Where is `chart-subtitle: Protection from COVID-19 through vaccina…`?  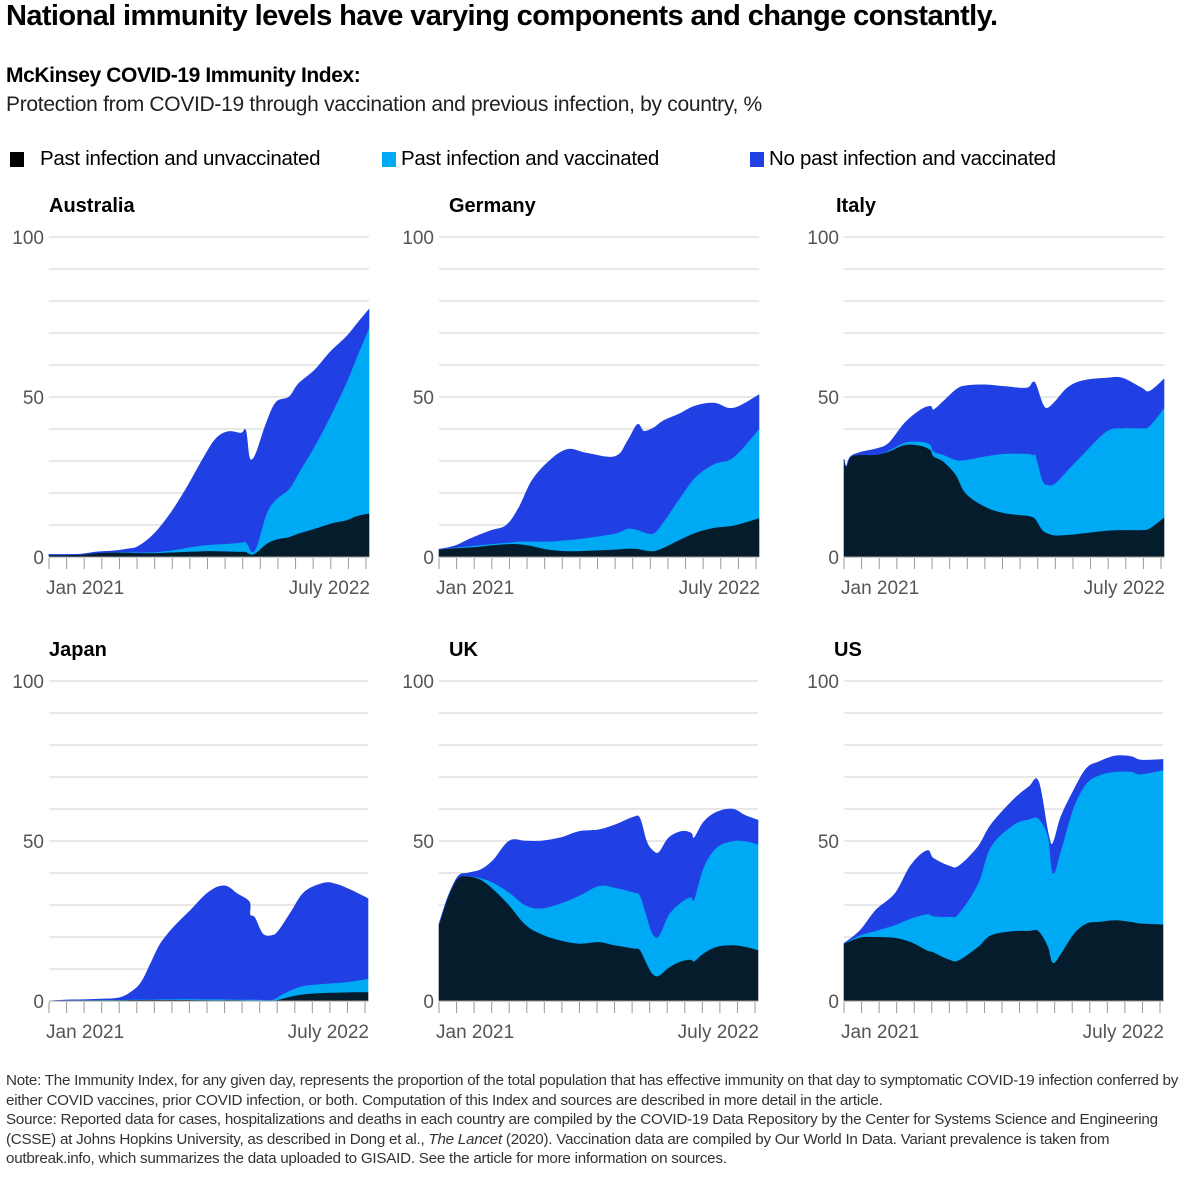
chart-subtitle: Protection from COVID-19 through vaccina… is located at coordinates (384, 104).